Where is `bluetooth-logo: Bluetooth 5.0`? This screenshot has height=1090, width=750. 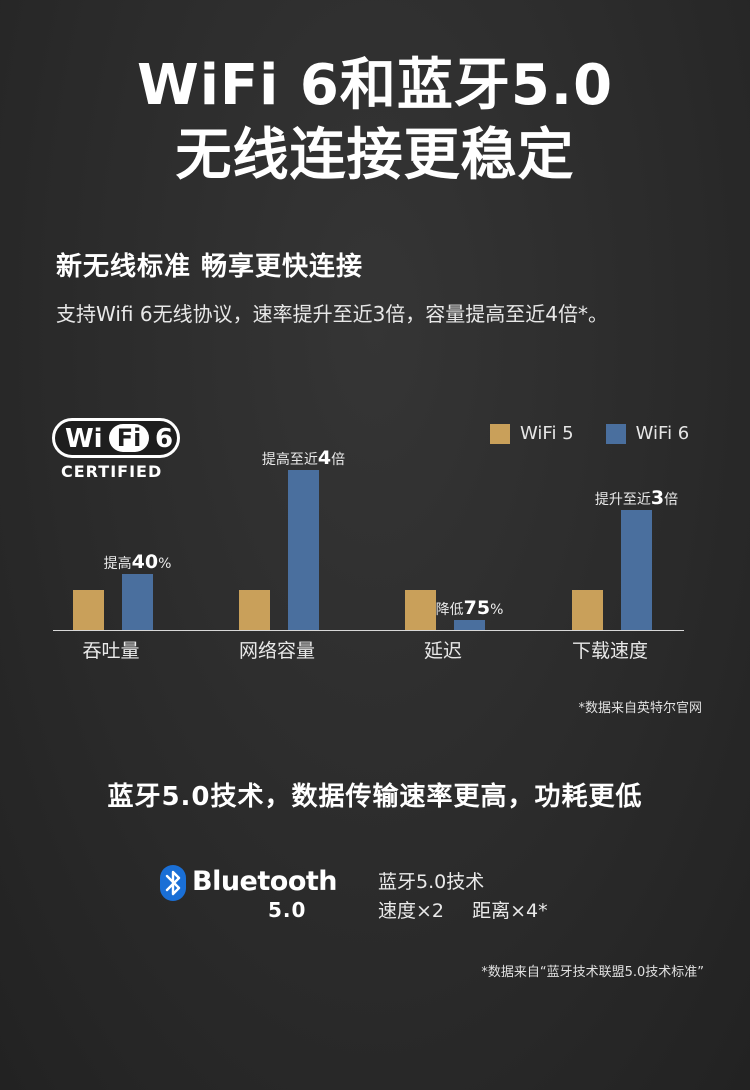
bluetooth-logo: Bluetooth 5.0 is located at coordinates (249, 894).